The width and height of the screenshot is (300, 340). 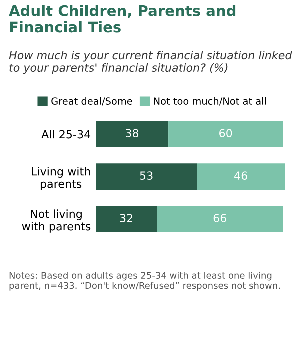 I want to click on data-label: 46, so click(x=241, y=176).